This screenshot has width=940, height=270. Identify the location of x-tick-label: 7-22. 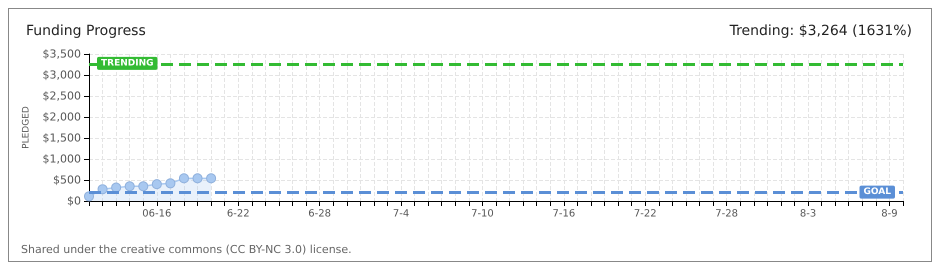
(645, 214).